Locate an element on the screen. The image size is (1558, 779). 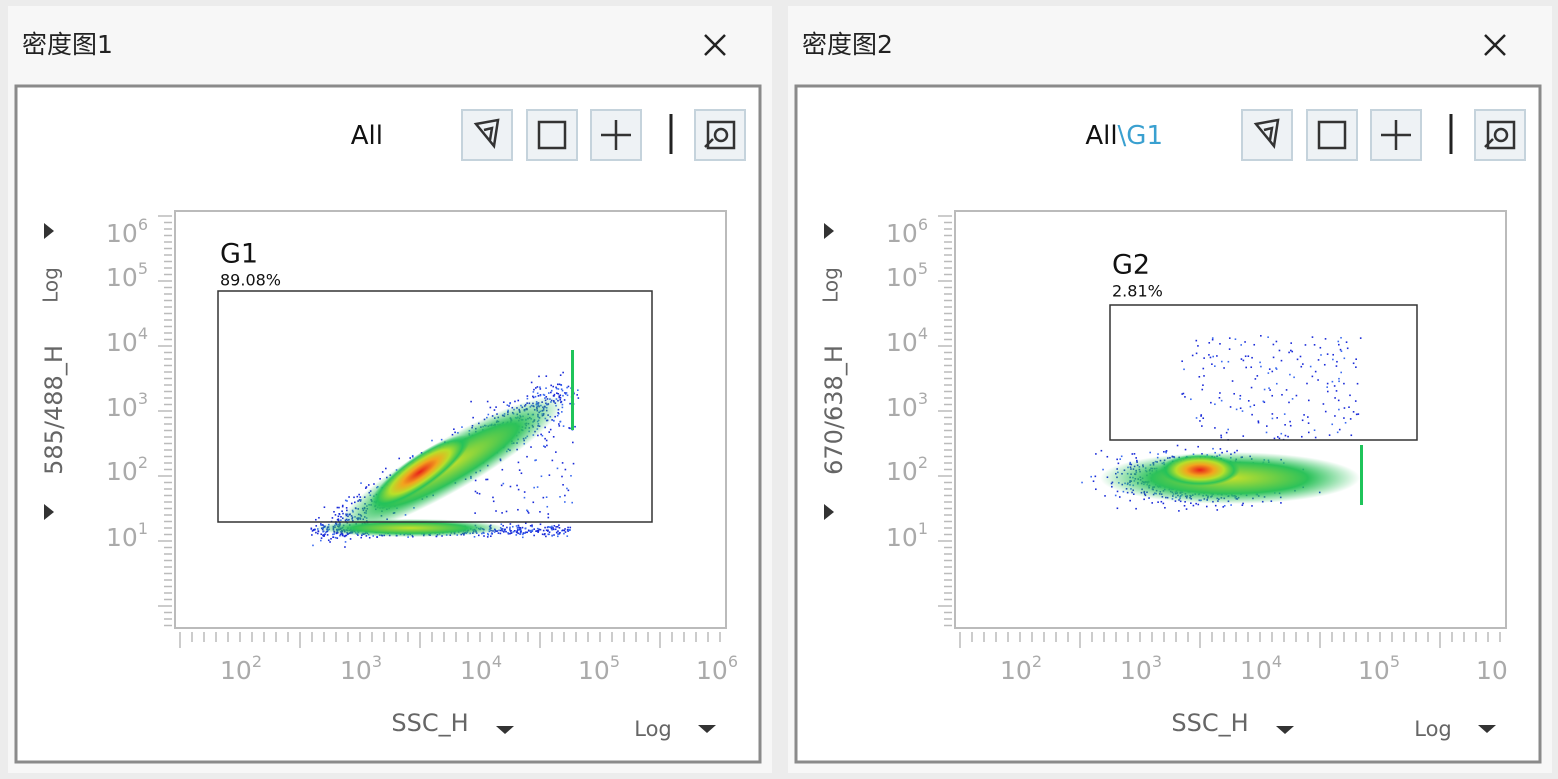
gate-name: G2 is located at coordinates (1131, 265).